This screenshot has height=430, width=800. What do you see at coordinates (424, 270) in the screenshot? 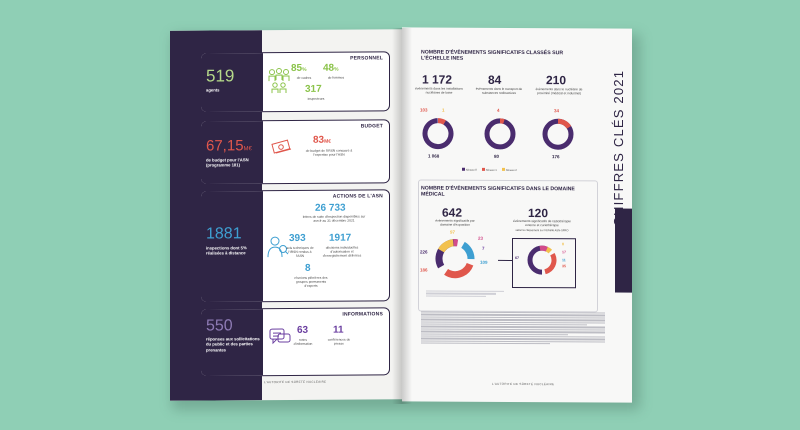
I see `medical-a-label-186: 186` at bounding box center [424, 270].